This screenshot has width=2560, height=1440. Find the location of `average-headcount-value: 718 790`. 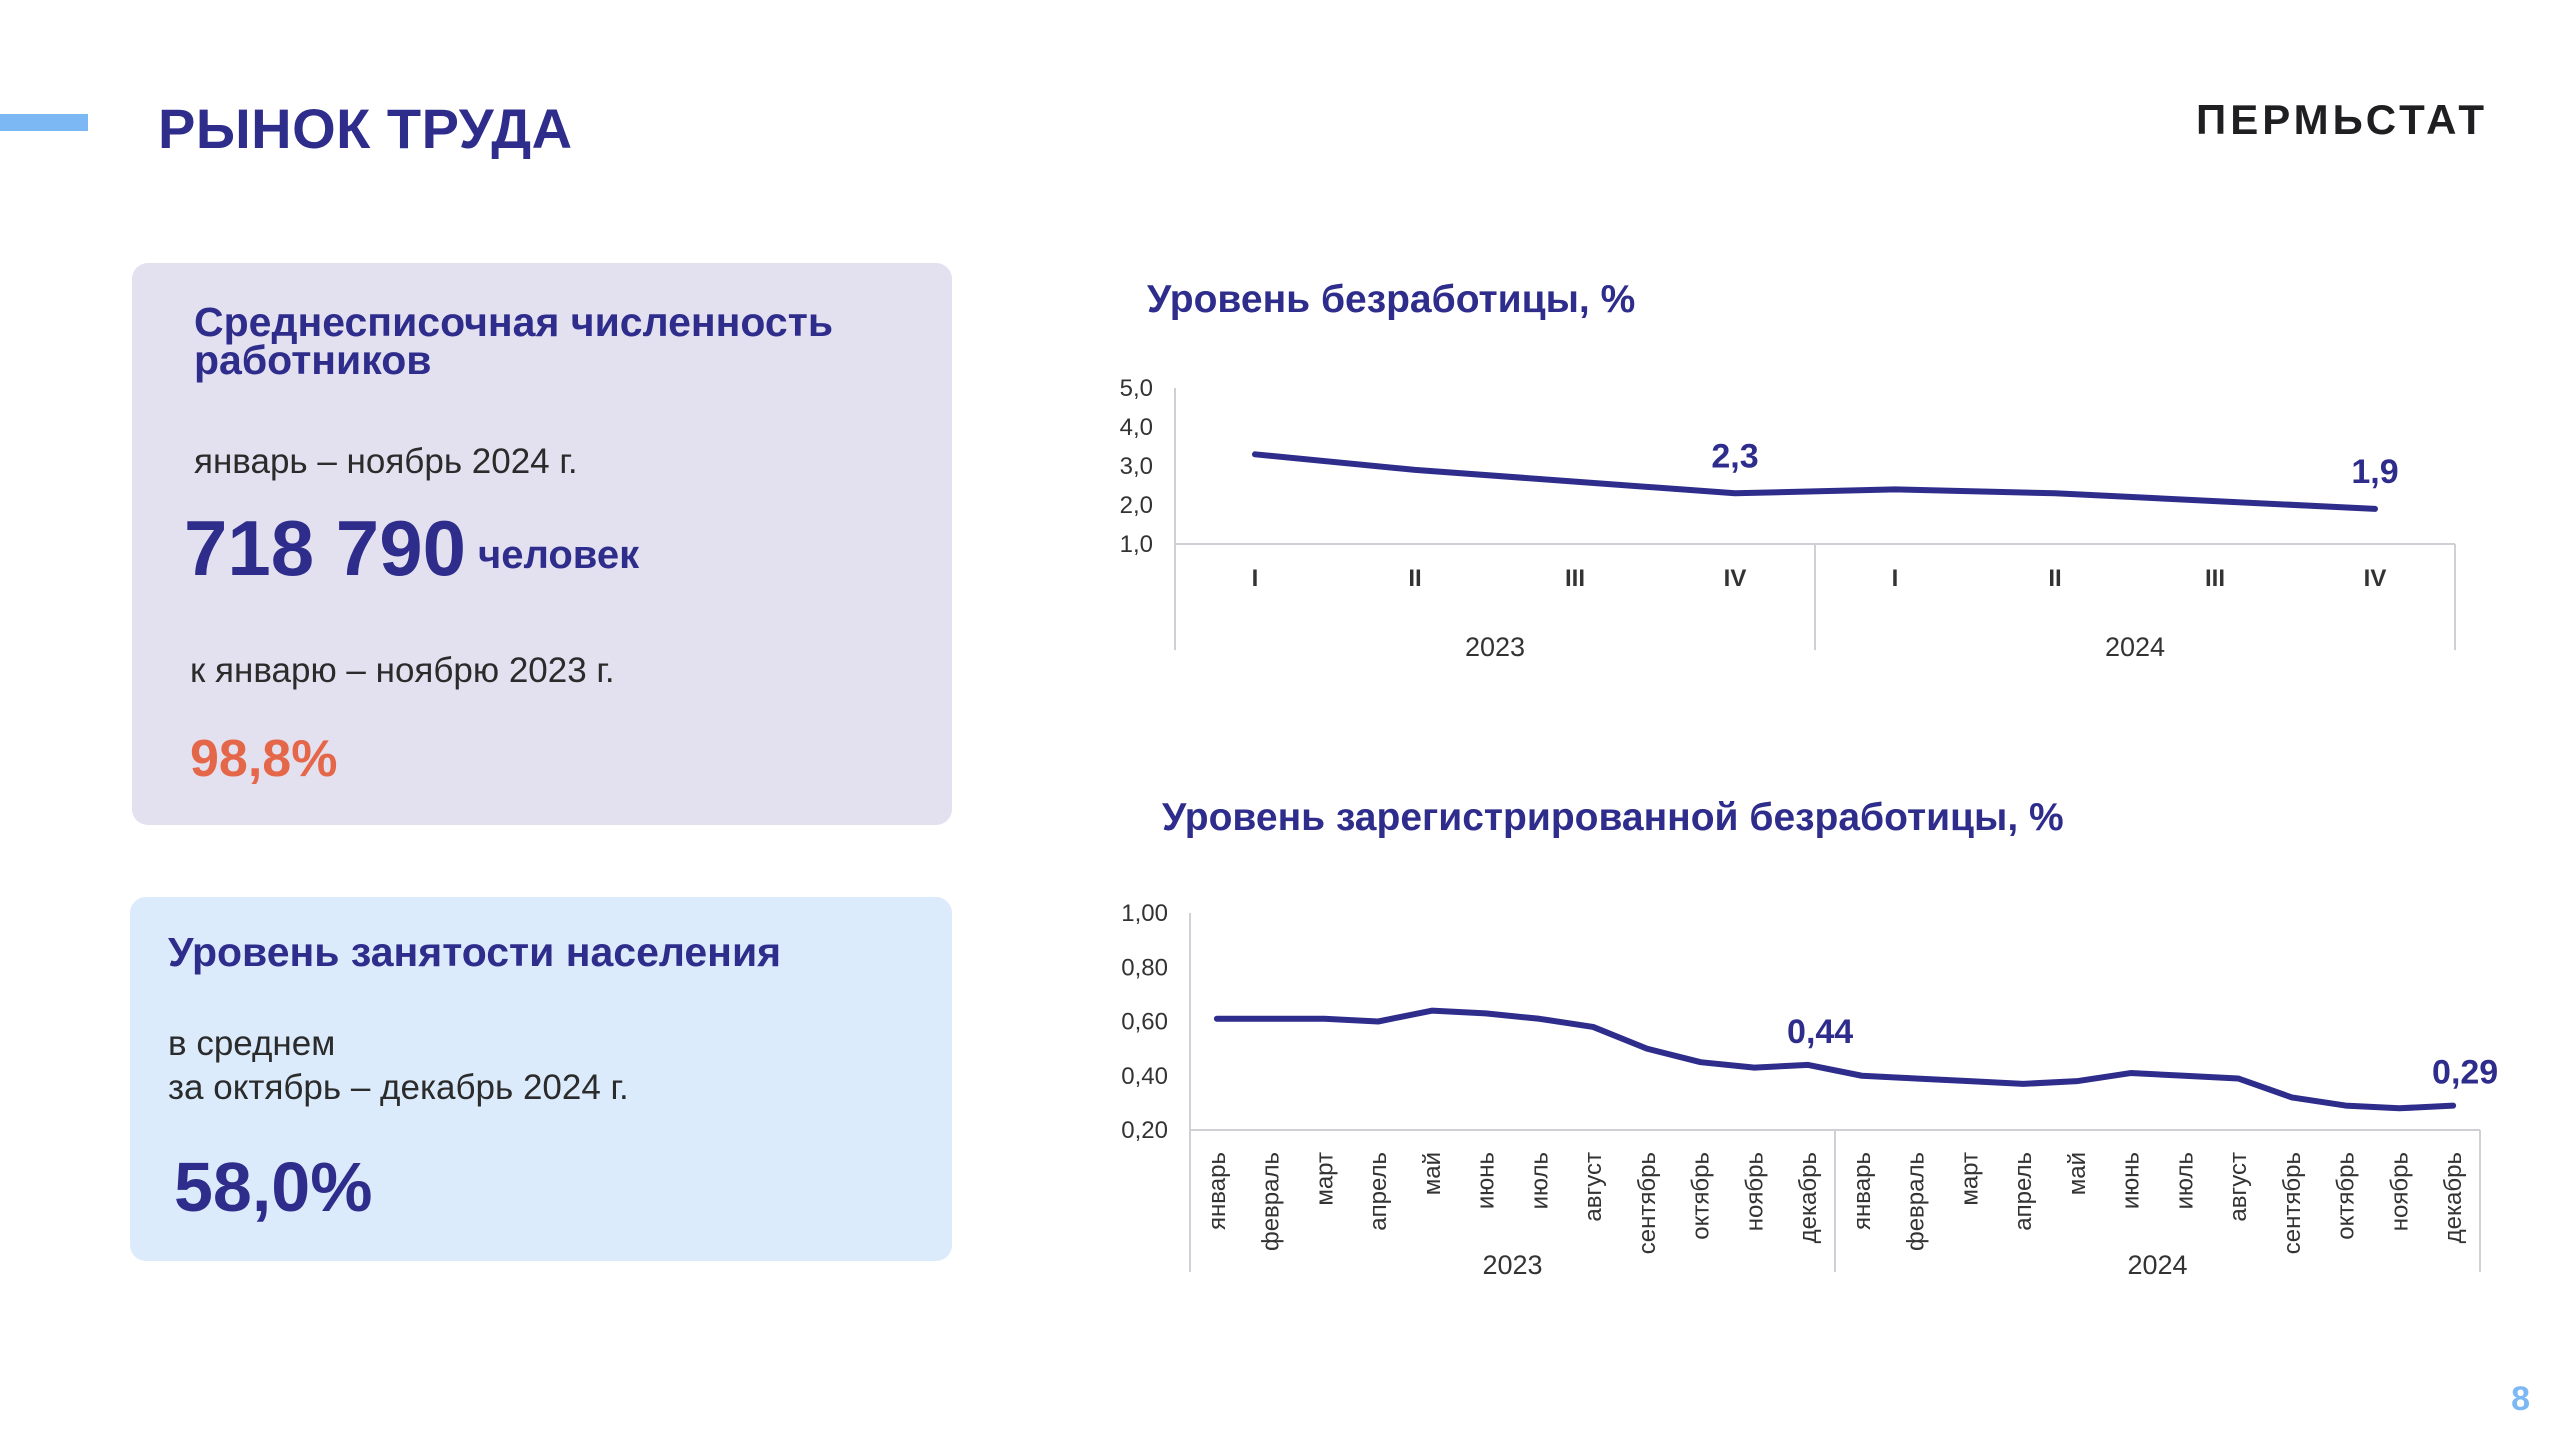

average-headcount-value: 718 790 is located at coordinates (325, 548).